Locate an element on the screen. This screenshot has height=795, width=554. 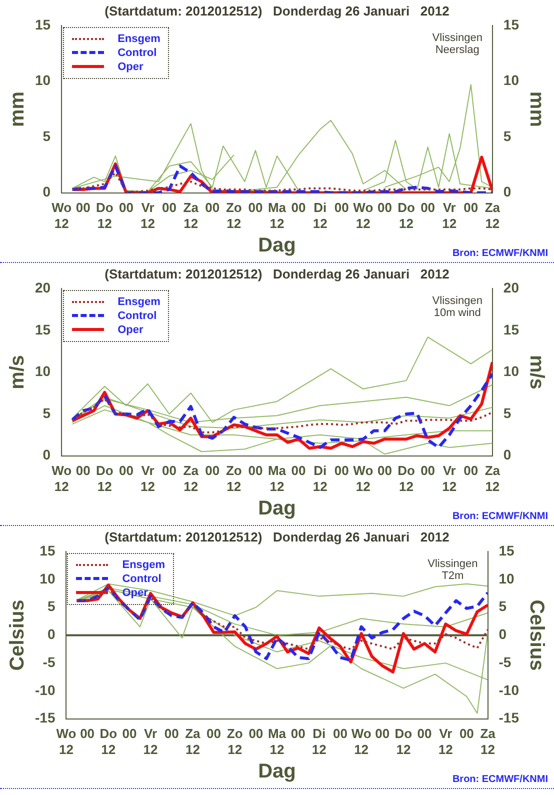
y2-axis-title: Celsius is located at coordinates (536, 635).